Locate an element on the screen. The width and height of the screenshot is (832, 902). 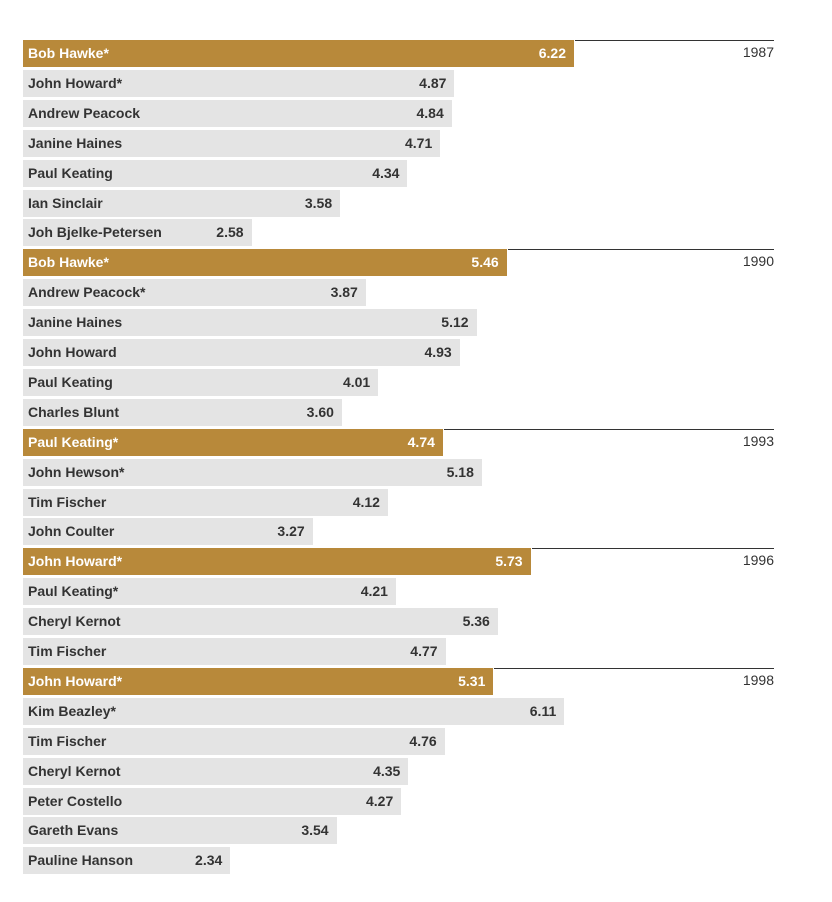
bar-value: 6.22 is located at coordinates (552, 53).